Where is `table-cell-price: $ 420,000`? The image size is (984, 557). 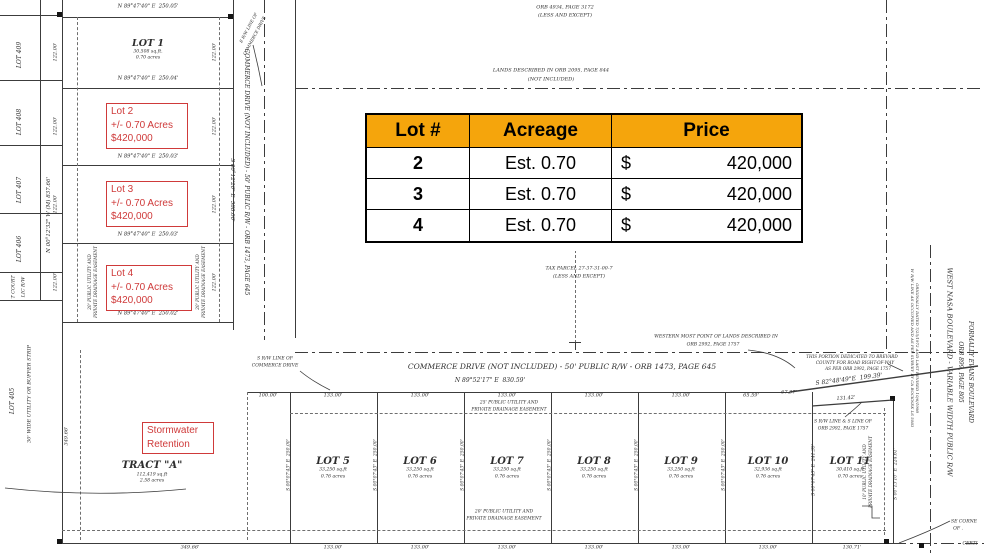 table-cell-price: $ 420,000 is located at coordinates (706, 194).